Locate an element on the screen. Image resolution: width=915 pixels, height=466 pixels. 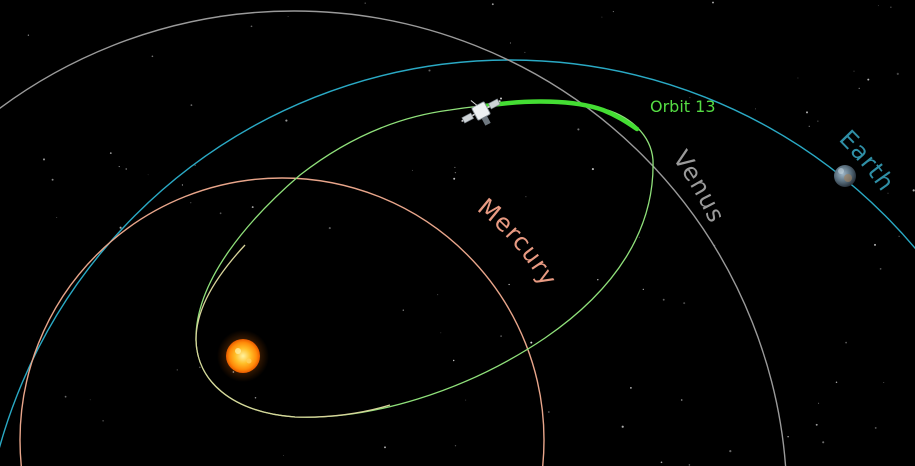
orbit-label: Orbit 13 is located at coordinates (683, 106).